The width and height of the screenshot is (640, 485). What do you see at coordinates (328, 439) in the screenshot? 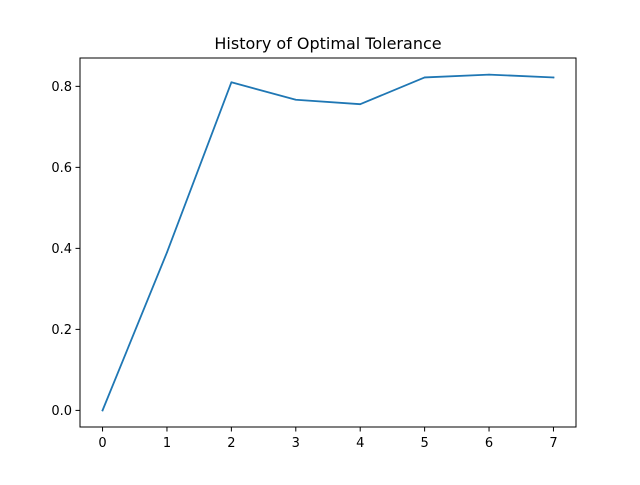
I see `x-axis-ticks: 0 1 2 3 4 5 6 7` at bounding box center [328, 439].